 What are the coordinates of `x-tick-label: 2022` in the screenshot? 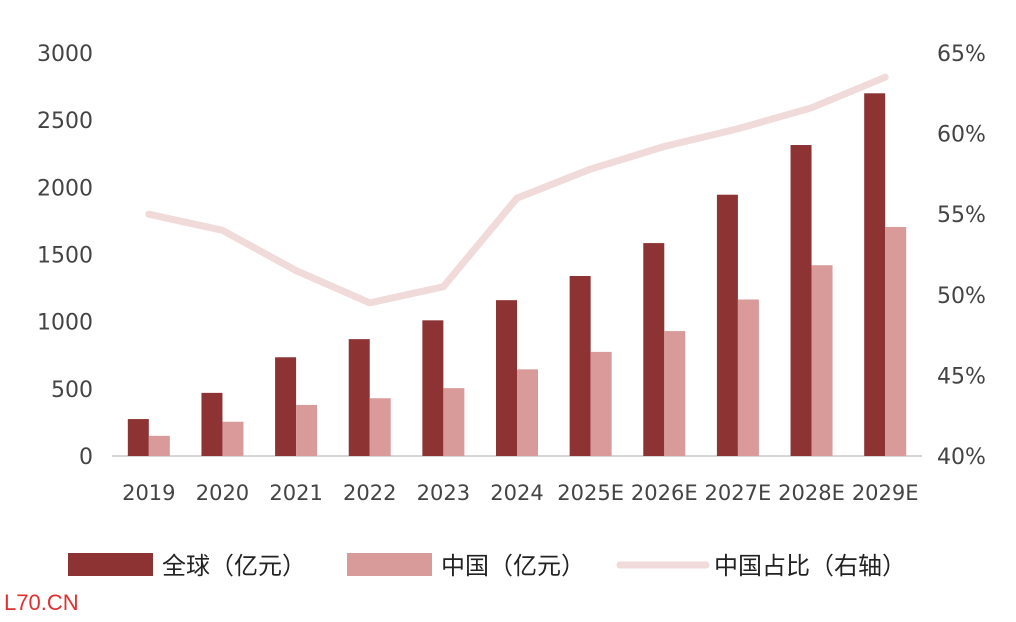 It's located at (369, 493).